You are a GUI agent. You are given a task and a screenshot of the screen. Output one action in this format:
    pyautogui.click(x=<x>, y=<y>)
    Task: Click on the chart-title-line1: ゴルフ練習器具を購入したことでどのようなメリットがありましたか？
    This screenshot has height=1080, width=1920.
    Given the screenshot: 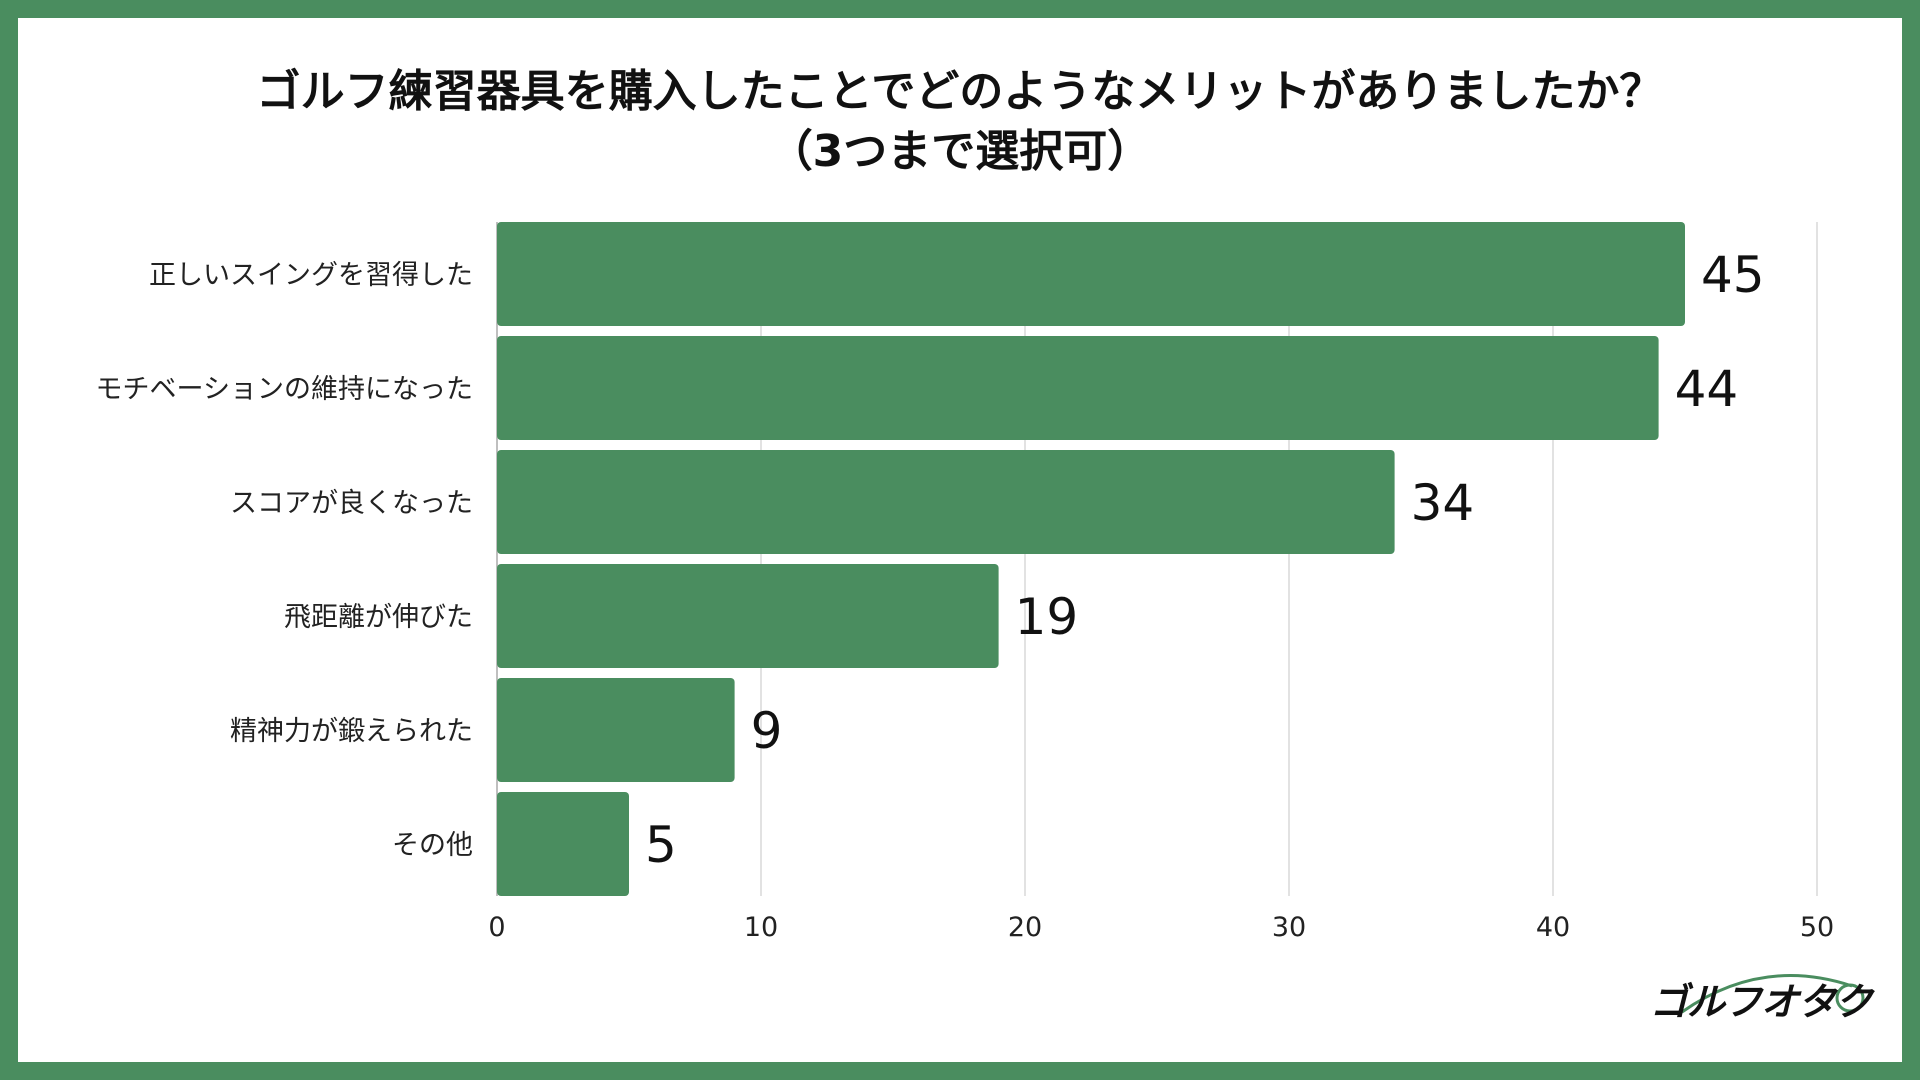 What is the action you would take?
    pyautogui.click(x=960, y=91)
    